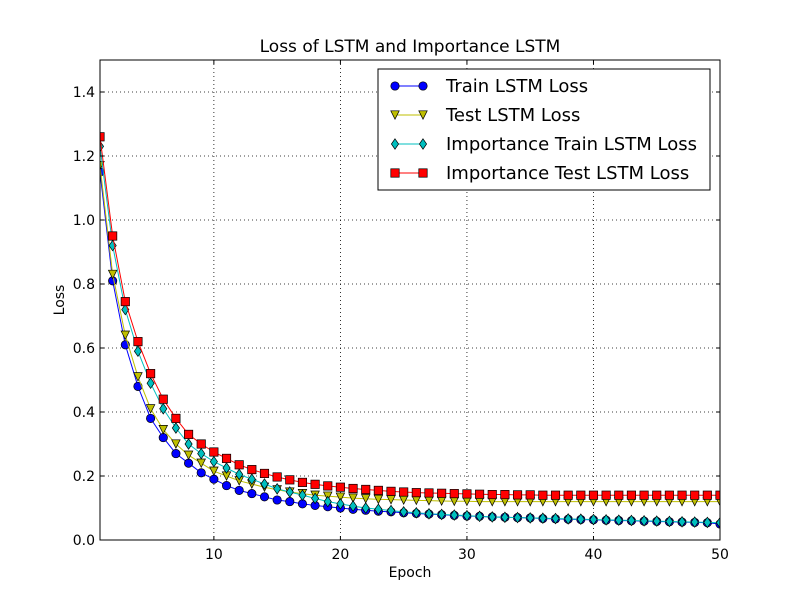  What do you see at coordinates (340, 555) in the screenshot?
I see `x-tick-label: 20` at bounding box center [340, 555].